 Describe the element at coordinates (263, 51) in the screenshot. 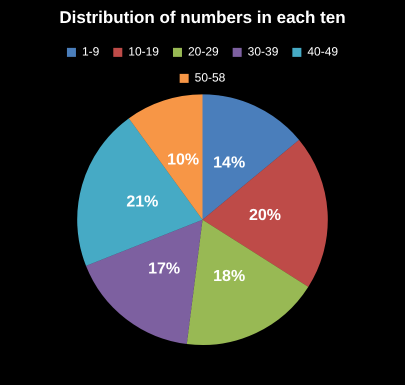

I see `legend-label: 30-39` at that location.